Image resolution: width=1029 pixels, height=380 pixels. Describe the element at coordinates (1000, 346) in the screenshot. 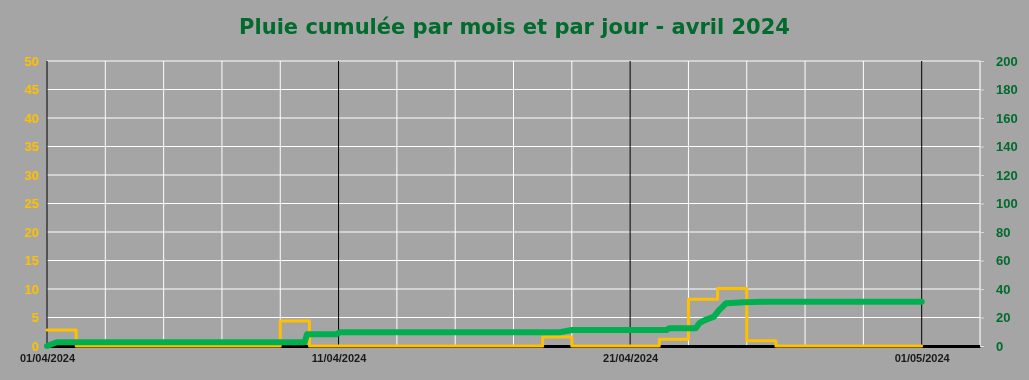

I see `y2-tick-label: 0` at that location.